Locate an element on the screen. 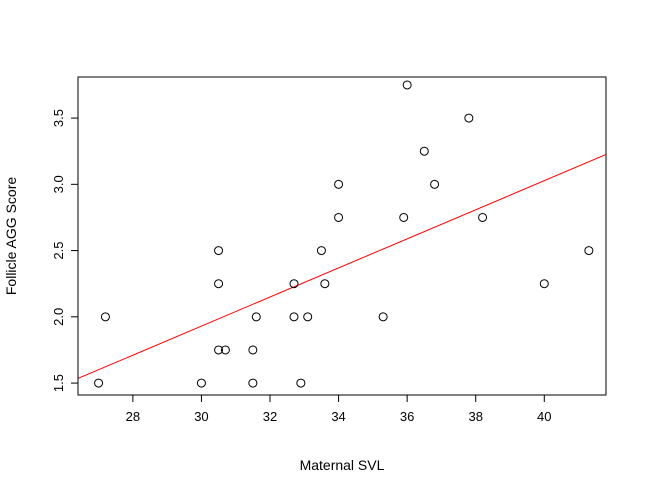 The width and height of the screenshot is (648, 493). y-tick-label-4: 3.5 is located at coordinates (58, 118).